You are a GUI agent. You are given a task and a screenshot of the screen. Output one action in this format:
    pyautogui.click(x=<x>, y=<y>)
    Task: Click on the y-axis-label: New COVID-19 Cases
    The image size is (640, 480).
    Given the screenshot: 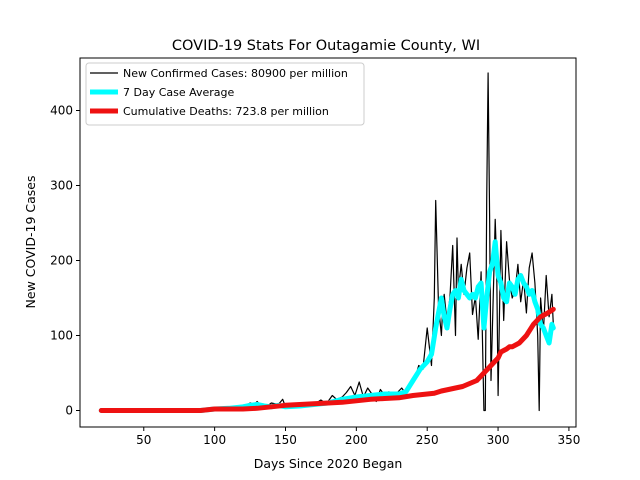 What is the action you would take?
    pyautogui.click(x=30, y=242)
    